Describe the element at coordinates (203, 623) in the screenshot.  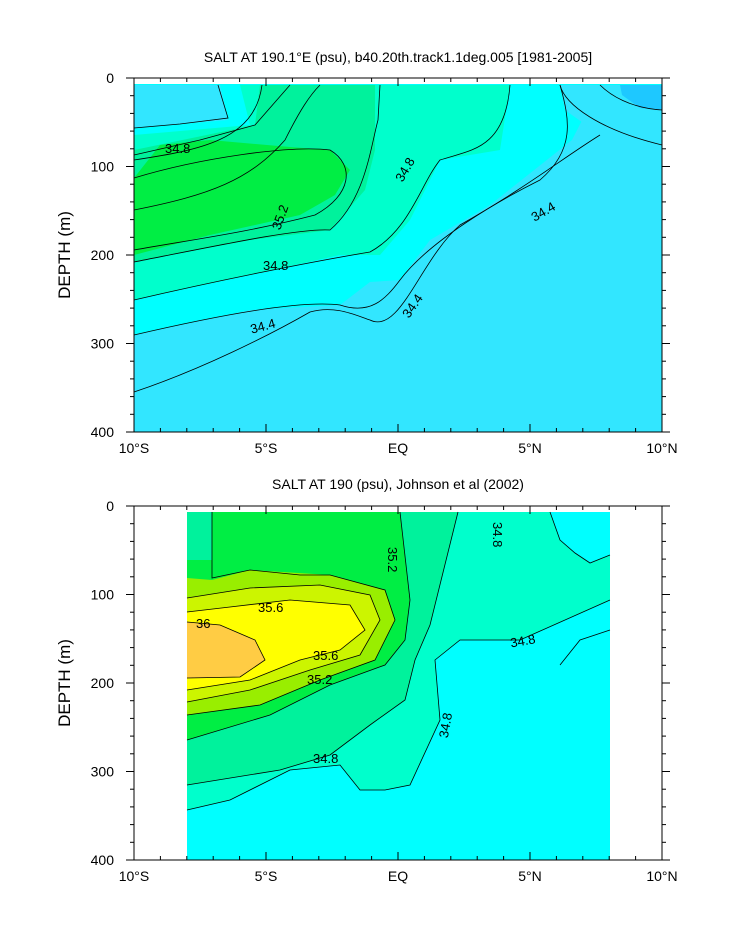
I see `contour-label: 36` at that location.